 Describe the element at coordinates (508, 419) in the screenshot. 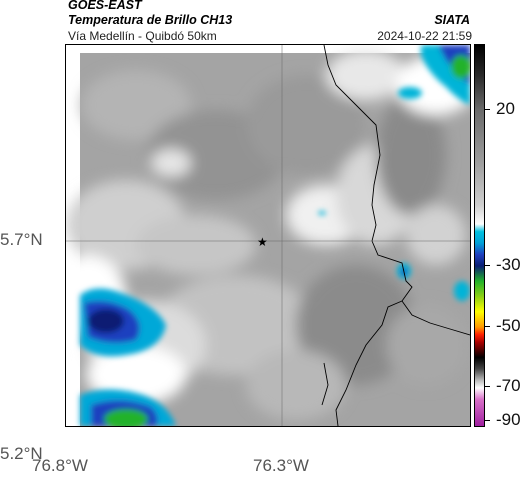

I see `colorbar-label: -90` at that location.